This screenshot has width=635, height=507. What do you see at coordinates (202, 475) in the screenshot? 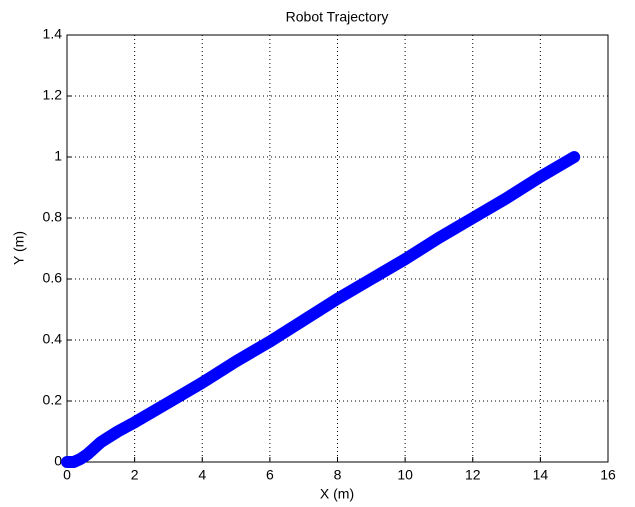
I see `x-tick-label: 4` at bounding box center [202, 475].